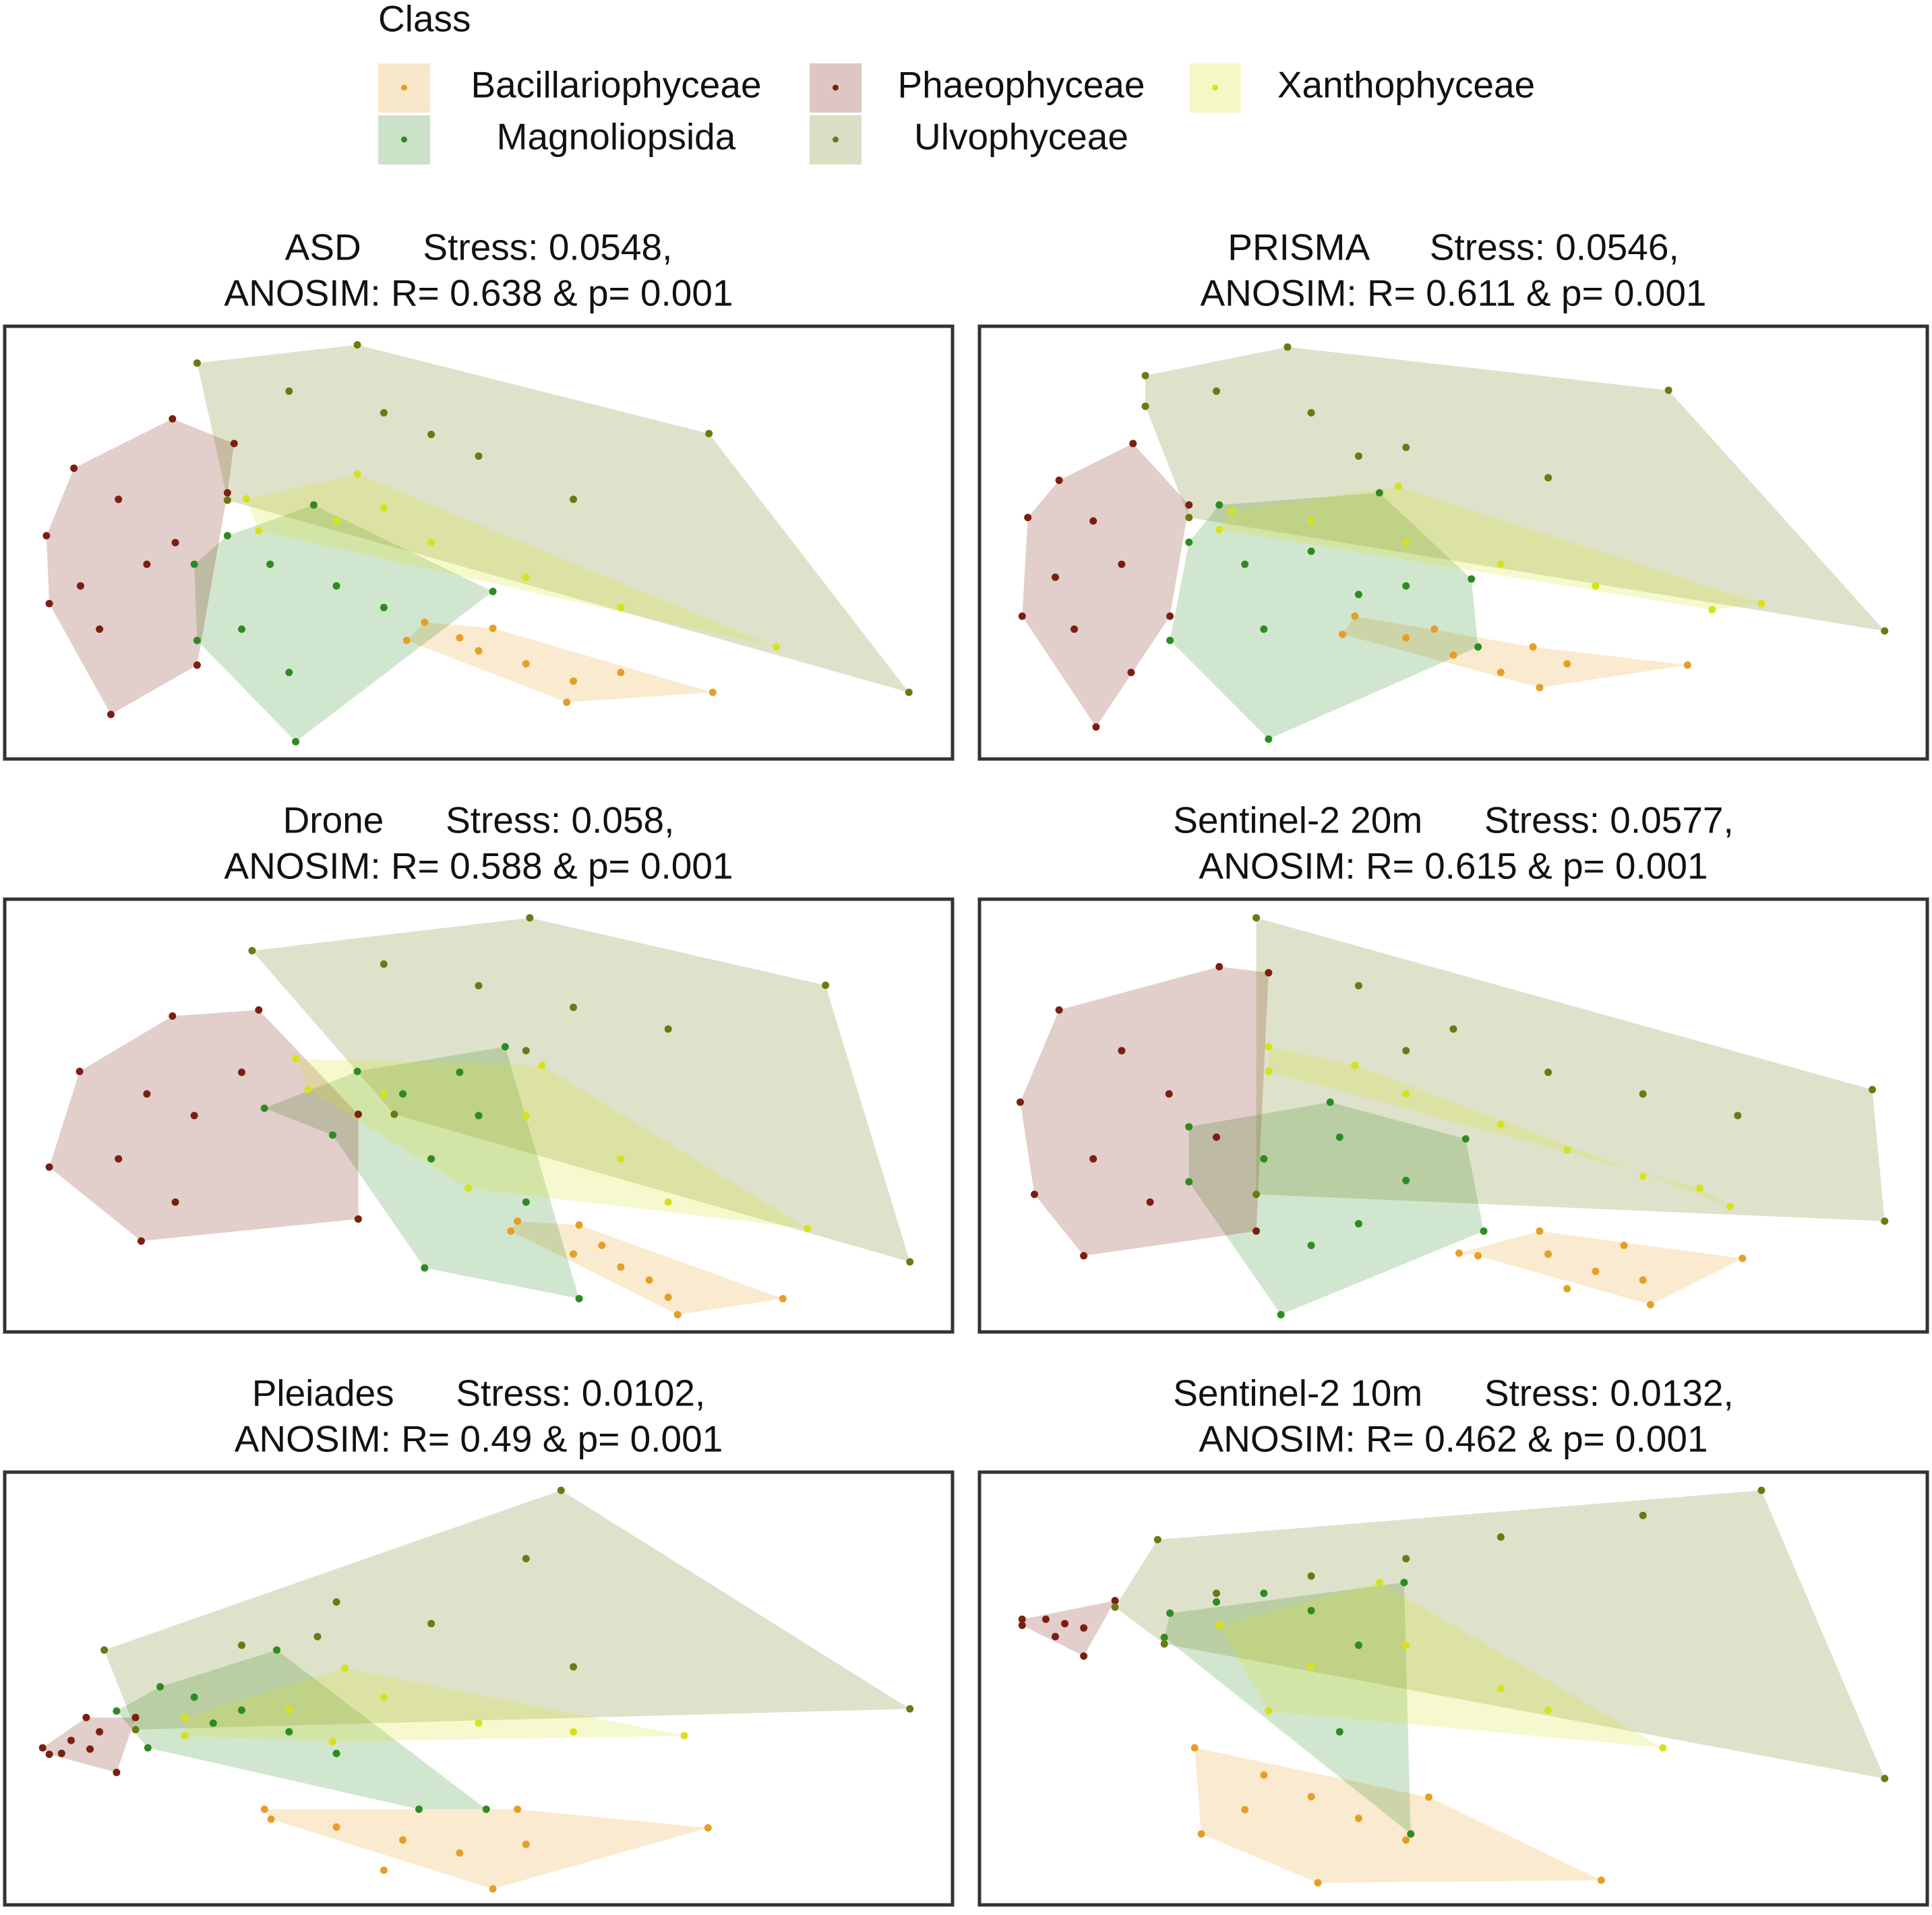 The height and width of the screenshot is (1915, 1932). What do you see at coordinates (1453, 866) in the screenshot?
I see `panel-title: ANOSIM: R= 0.615 & p= 0.001` at bounding box center [1453, 866].